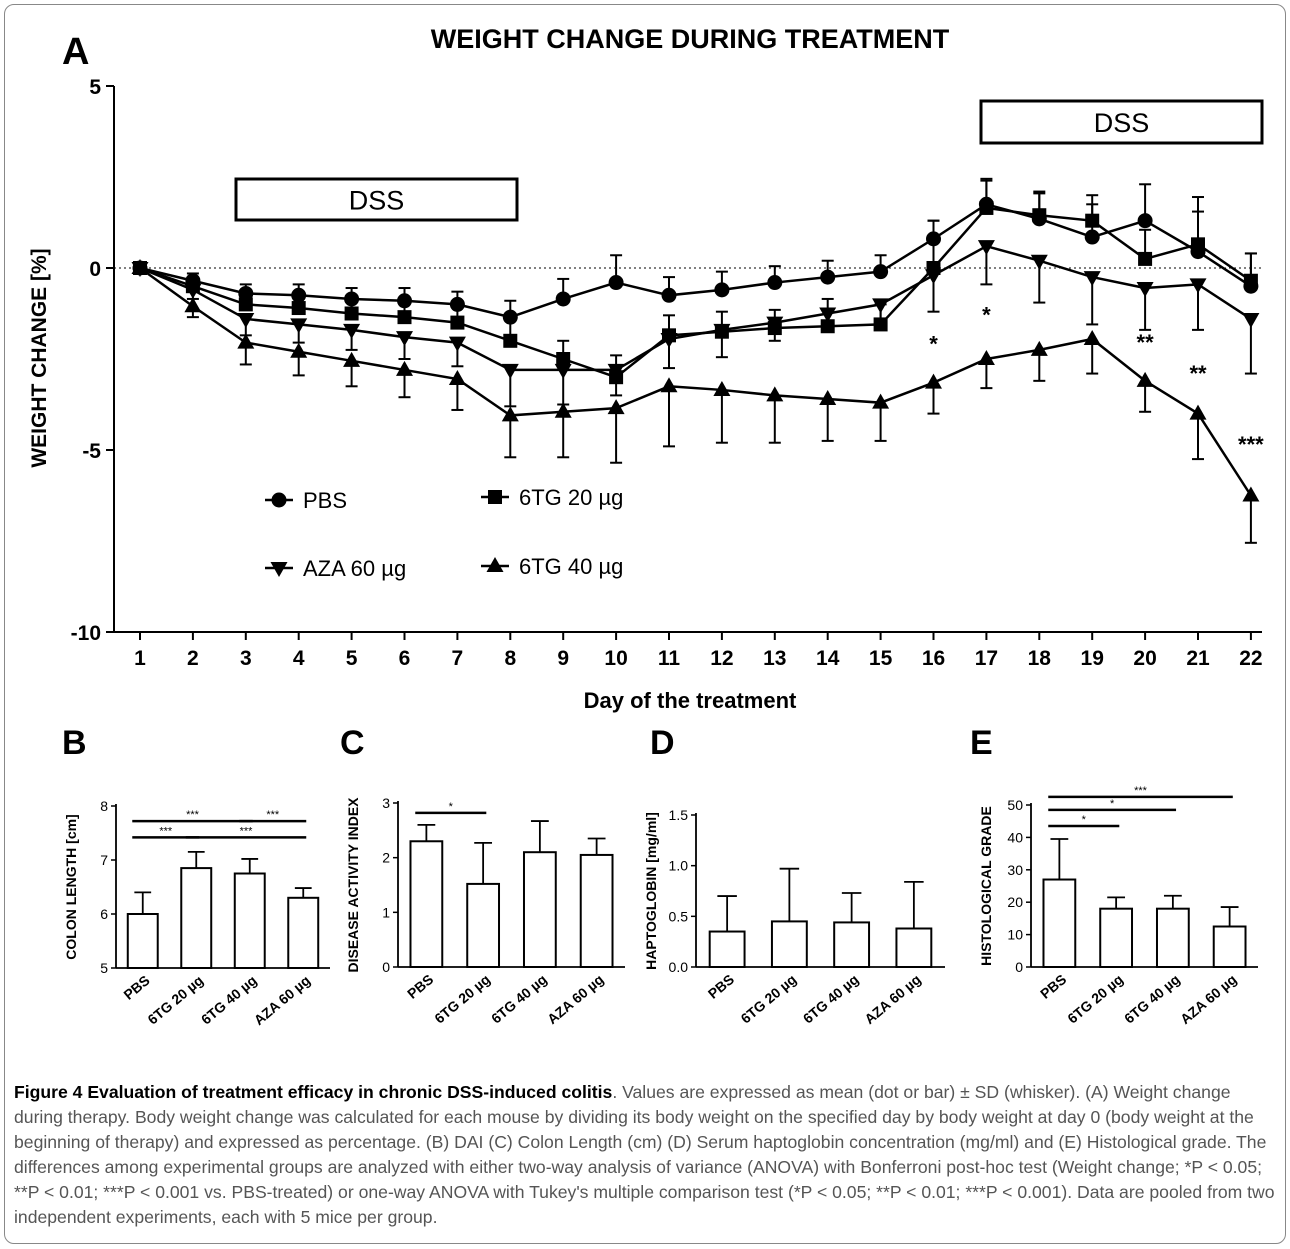  I want to click on y-tick-label: 0, so click(95, 269).